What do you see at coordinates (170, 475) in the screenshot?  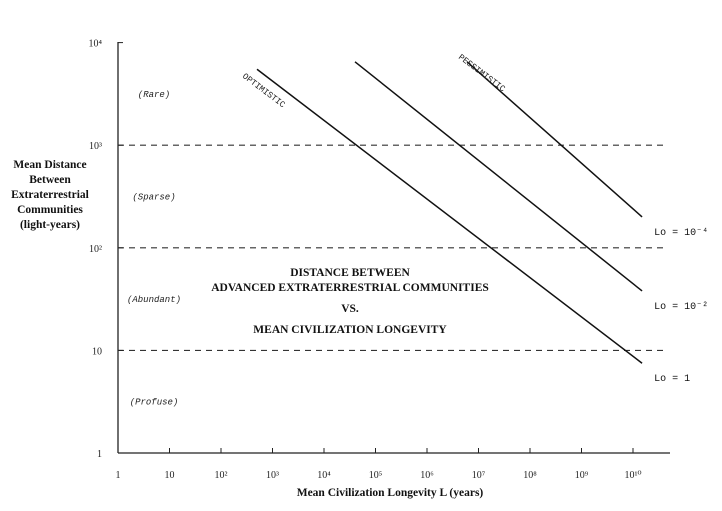 I see `x-tick-label: 10` at bounding box center [170, 475].